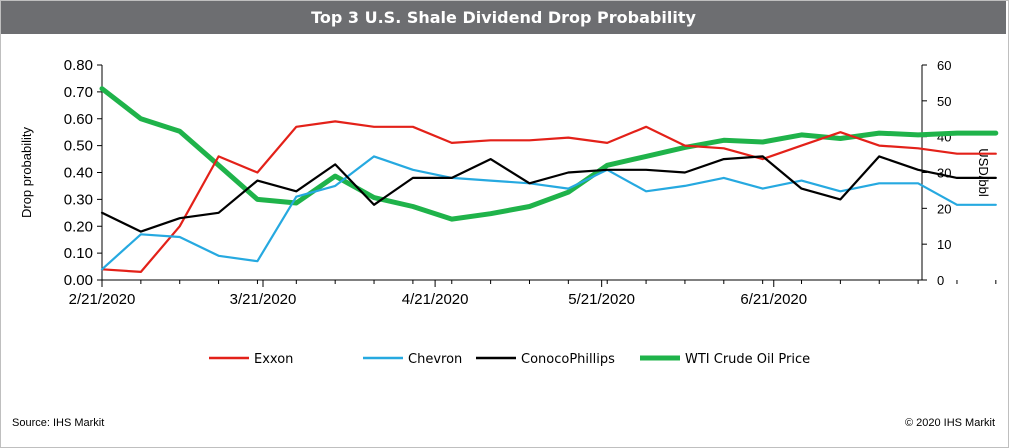 This screenshot has width=1009, height=448. Describe the element at coordinates (944, 101) in the screenshot. I see `y-right-tick-label: 50` at that location.